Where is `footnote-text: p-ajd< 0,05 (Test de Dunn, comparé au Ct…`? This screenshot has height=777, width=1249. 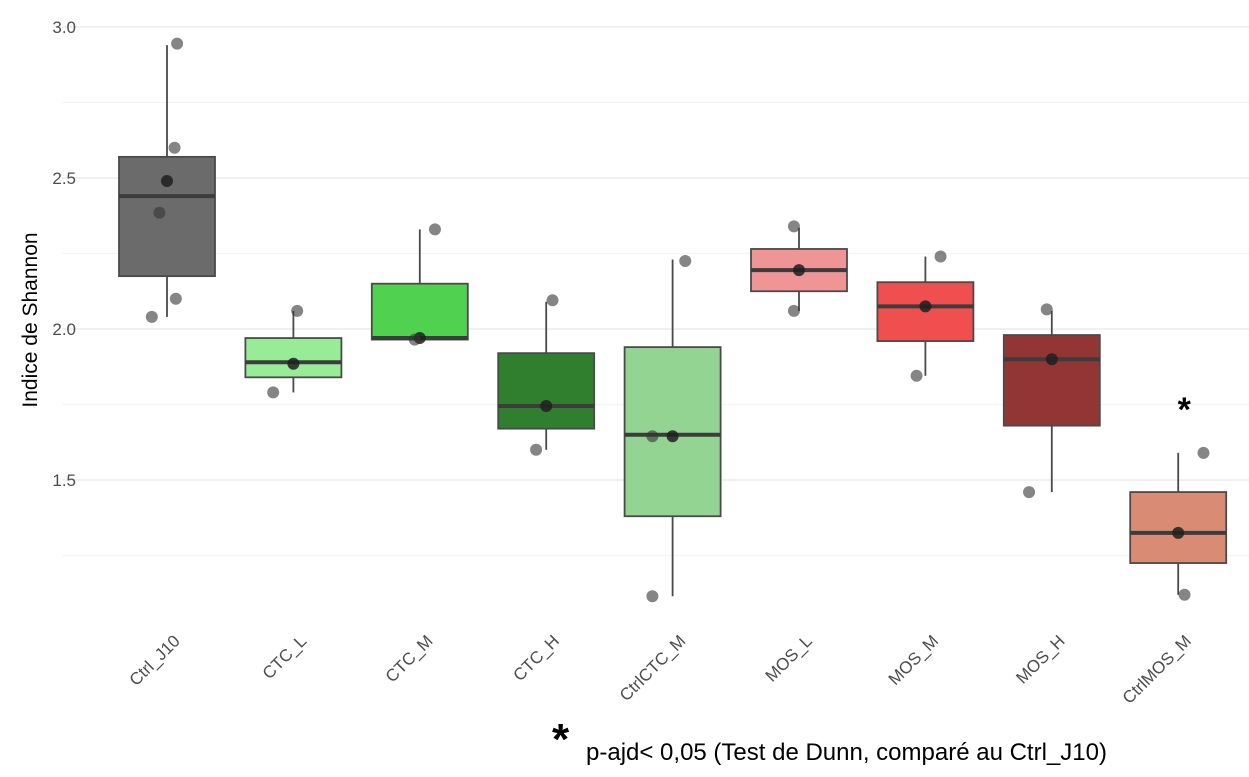
footnote-text: p-ajd< 0,05 (Test de Dunn, comparé au Ct… is located at coordinates (846, 752).